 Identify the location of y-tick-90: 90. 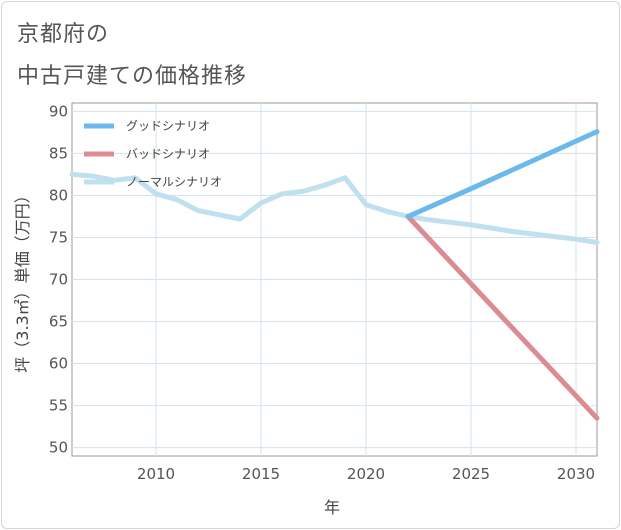
(58, 111).